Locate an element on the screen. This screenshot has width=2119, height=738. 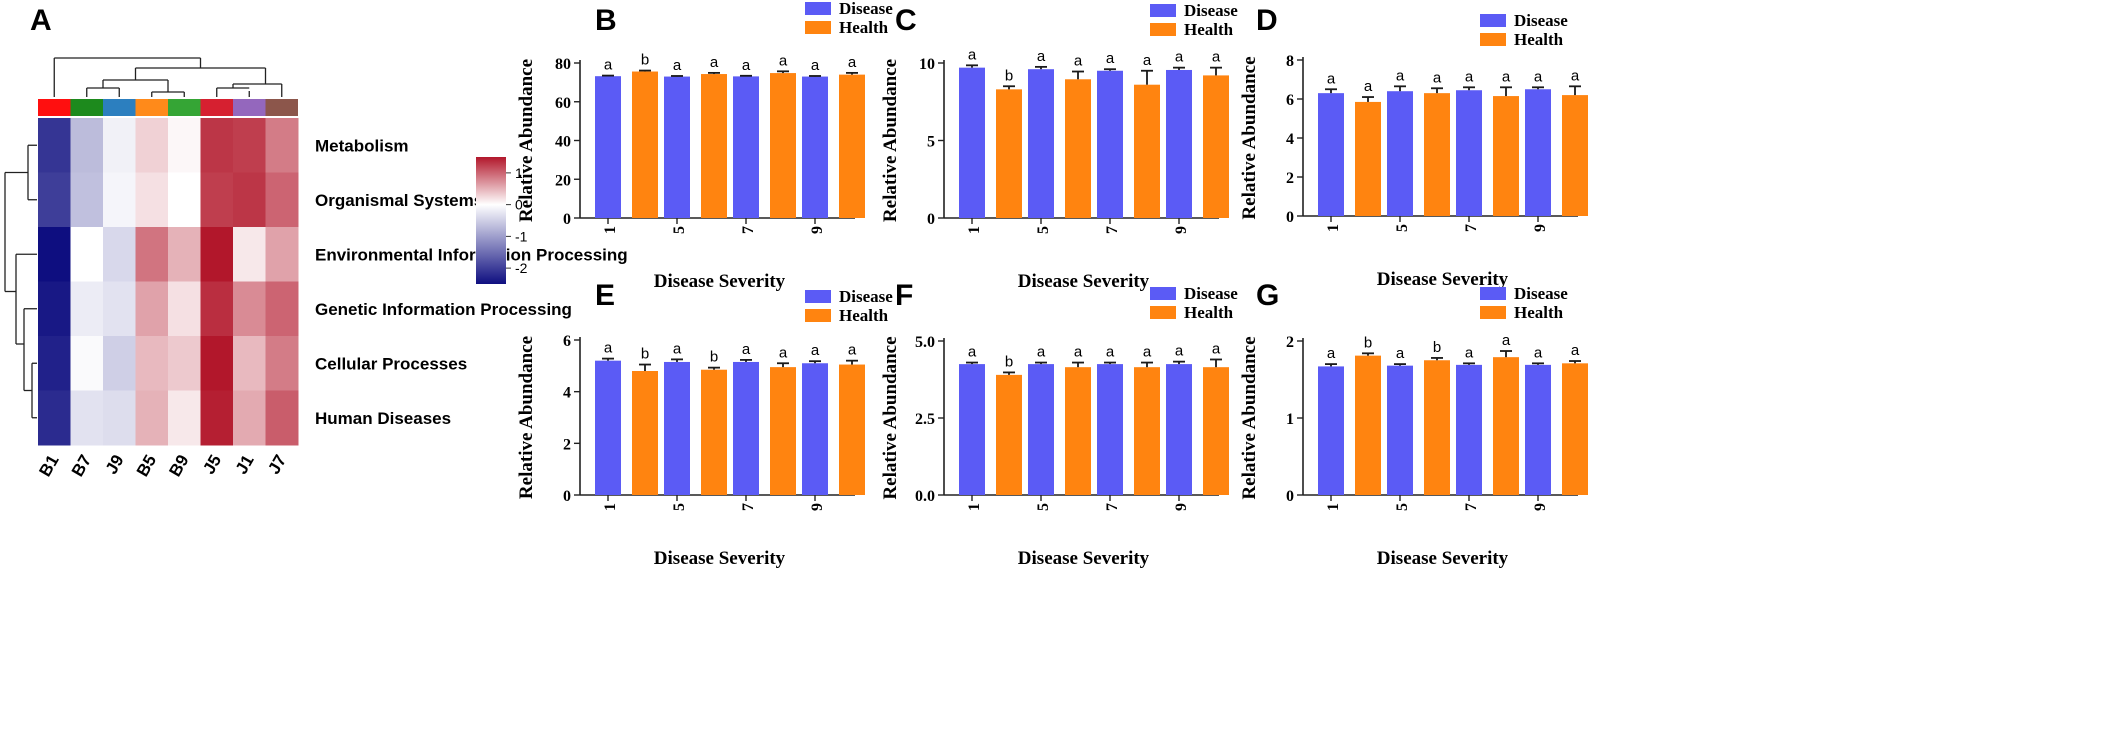
colorbar-tick-label: 0 is located at coordinates (519, 205).